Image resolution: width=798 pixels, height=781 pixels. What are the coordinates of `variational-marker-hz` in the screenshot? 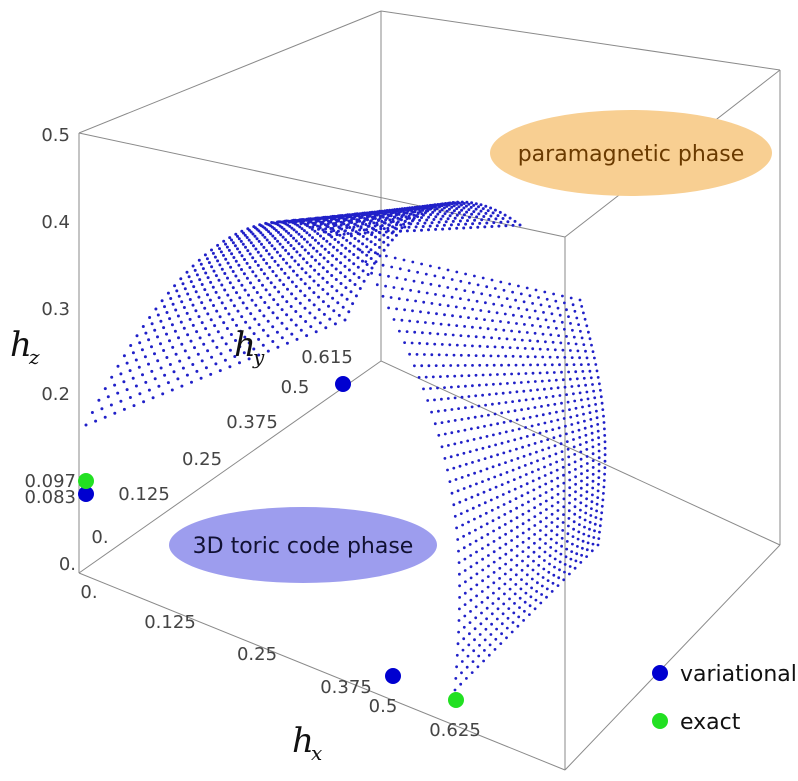 It's located at (86, 494).